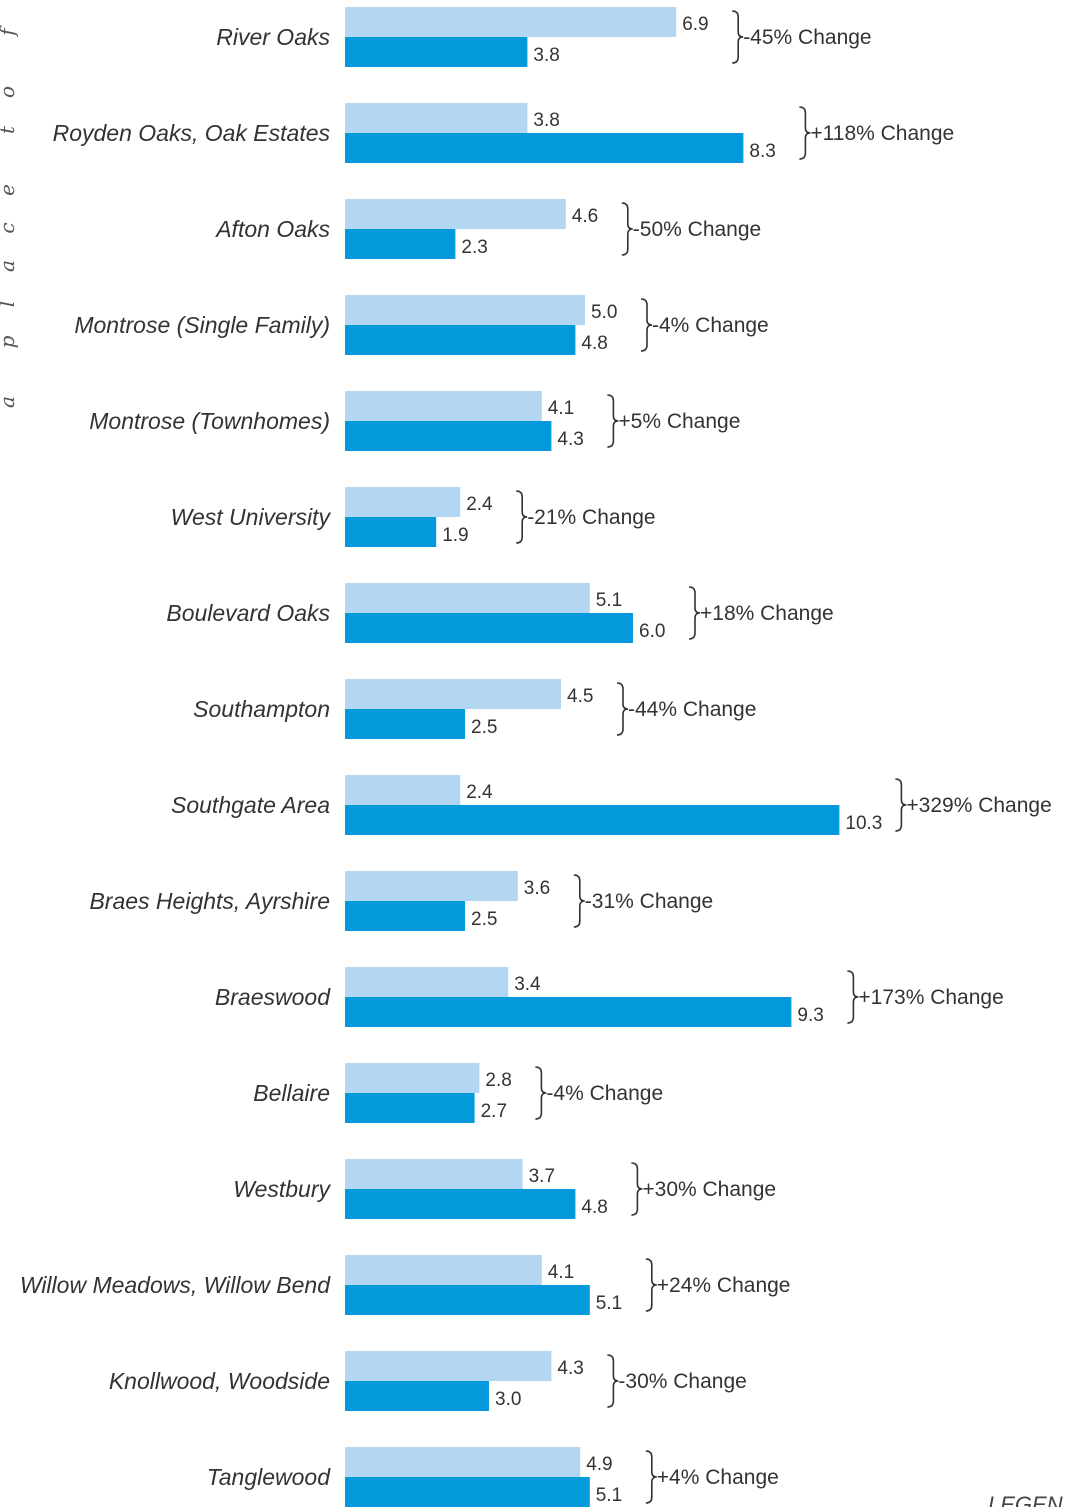 The width and height of the screenshot is (1065, 1507). Describe the element at coordinates (251, 517) in the screenshot. I see `category-label: West University` at that location.